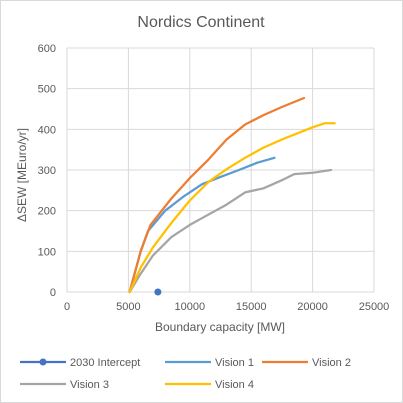 This screenshot has height=403, width=403. What do you see at coordinates (234, 385) in the screenshot?
I see `legend-label-vision-4: Vision 4` at bounding box center [234, 385].